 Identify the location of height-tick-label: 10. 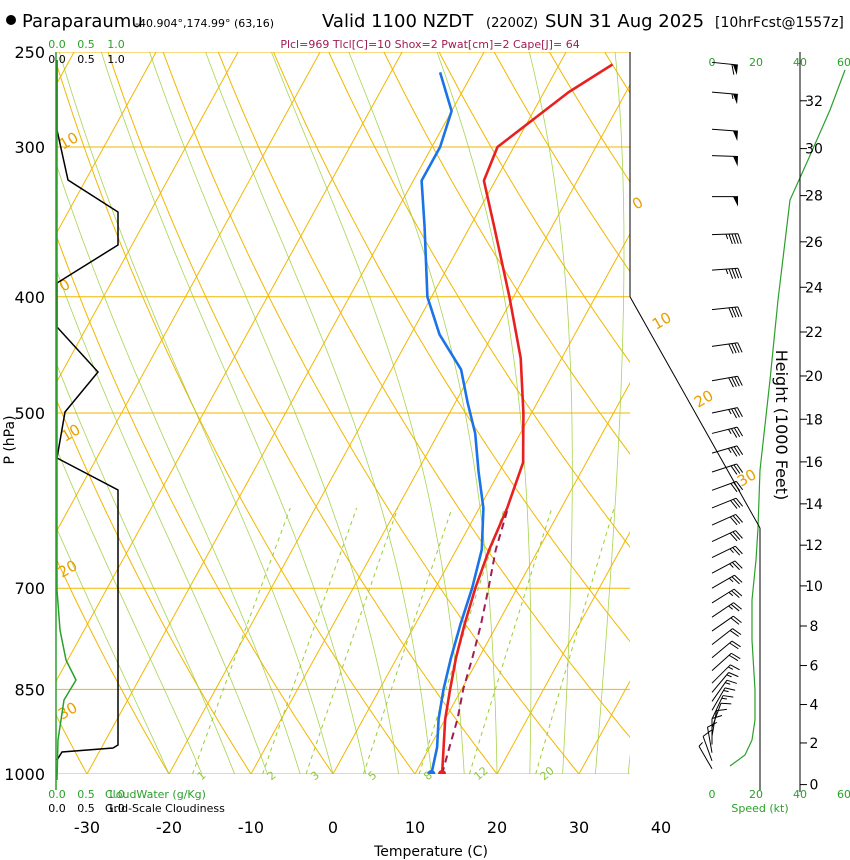
(814, 587).